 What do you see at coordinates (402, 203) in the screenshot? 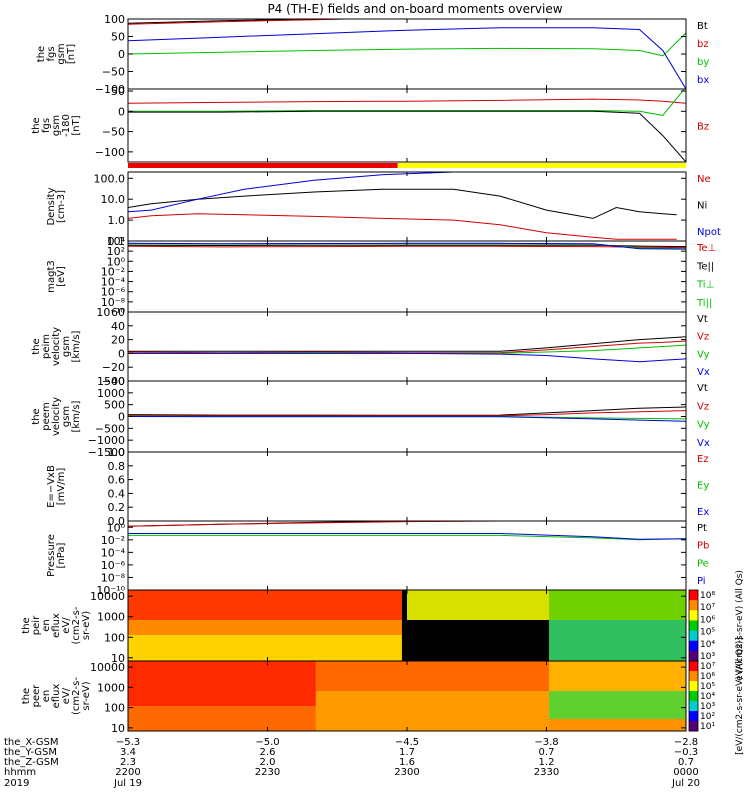
I see `series-line-Ni` at bounding box center [402, 203].